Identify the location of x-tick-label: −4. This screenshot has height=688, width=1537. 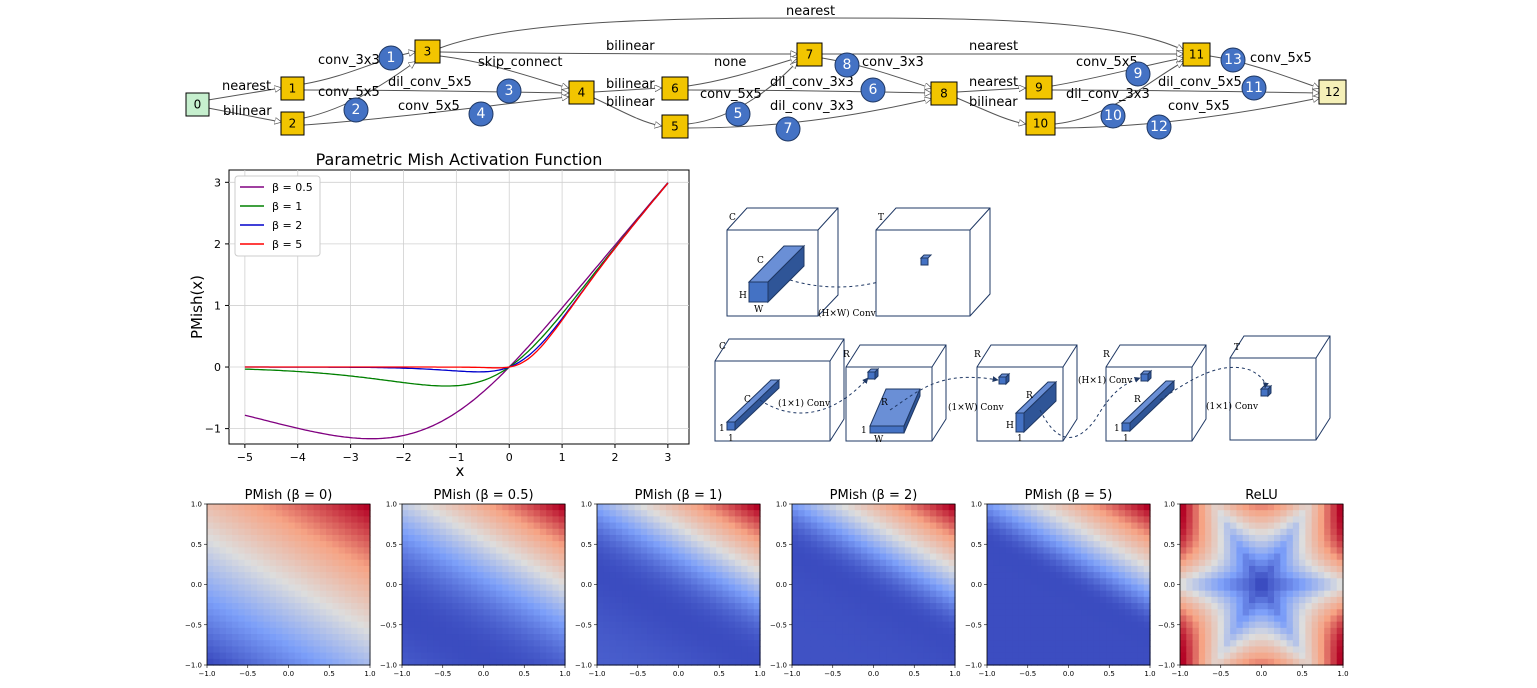
(298, 457).